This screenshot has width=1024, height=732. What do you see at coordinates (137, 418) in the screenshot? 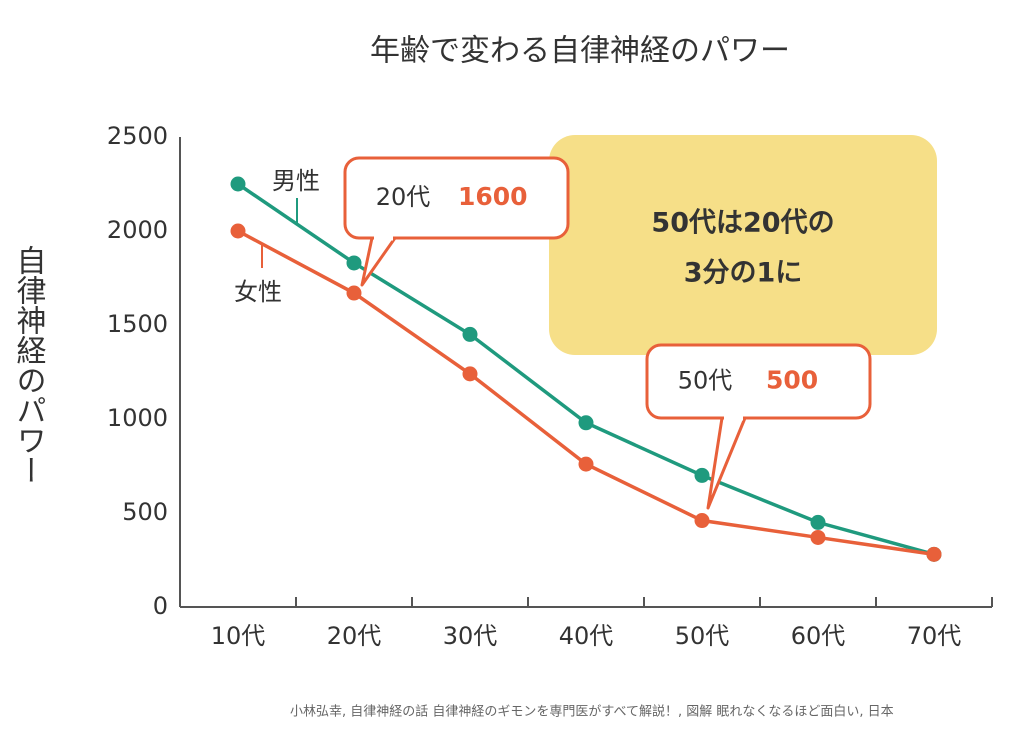
I see `y-tick-label: 1000` at bounding box center [137, 418].